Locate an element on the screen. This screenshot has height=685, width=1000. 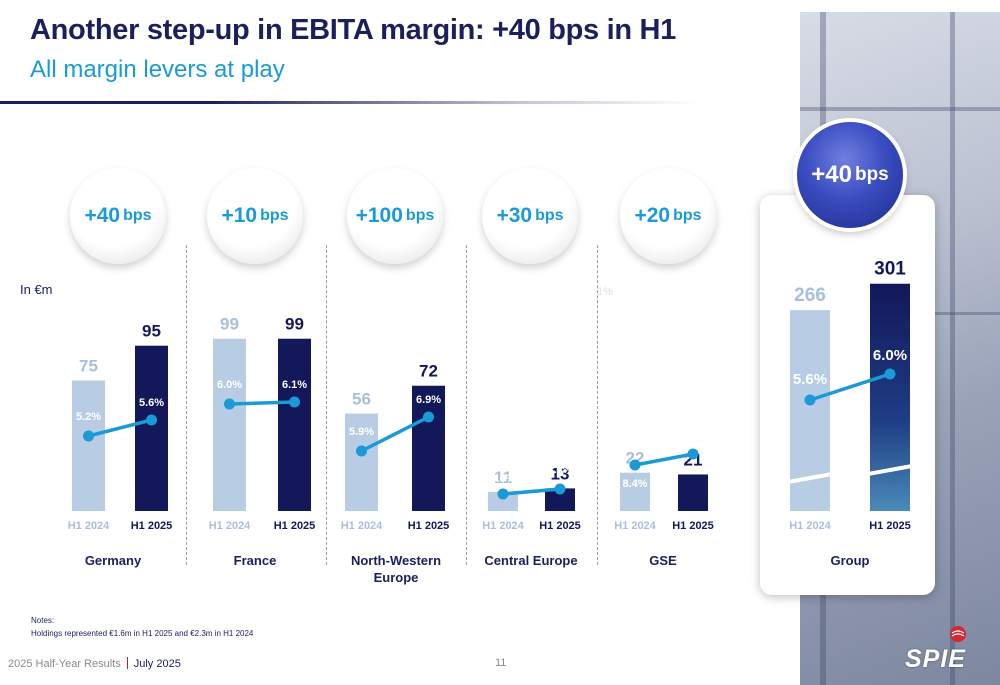
bar-north-western-europe-h1-2025 is located at coordinates (428, 448).